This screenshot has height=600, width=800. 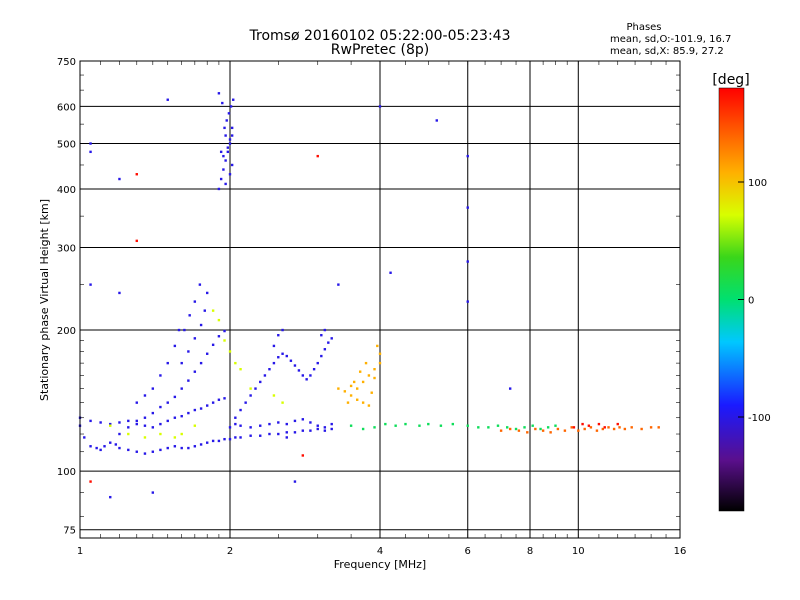 I want to click on y-tick-label: 500, so click(x=66, y=145).